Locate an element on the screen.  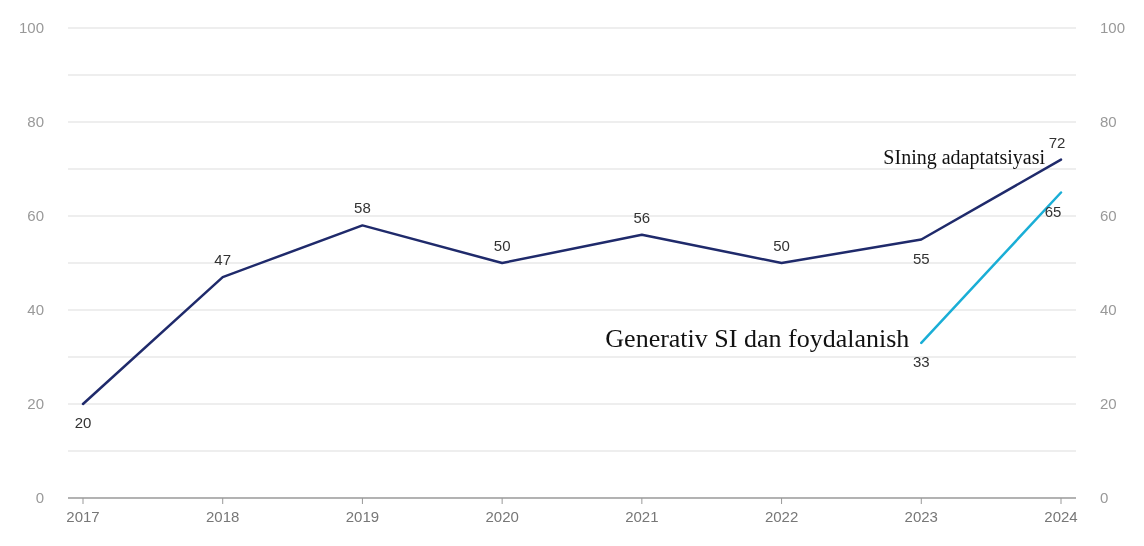
data-label: 20 is located at coordinates (83, 422).